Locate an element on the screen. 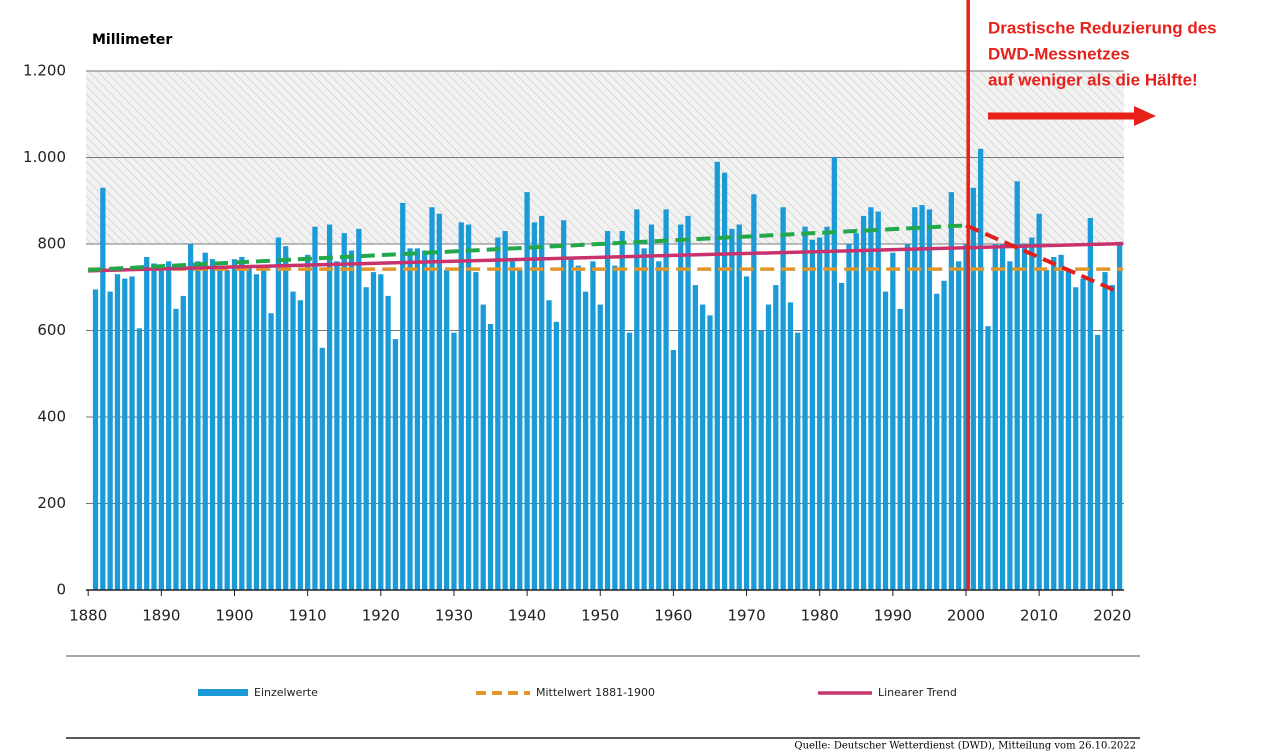 This screenshot has width=1264, height=754. x-tick-label: 1900 is located at coordinates (234, 616).